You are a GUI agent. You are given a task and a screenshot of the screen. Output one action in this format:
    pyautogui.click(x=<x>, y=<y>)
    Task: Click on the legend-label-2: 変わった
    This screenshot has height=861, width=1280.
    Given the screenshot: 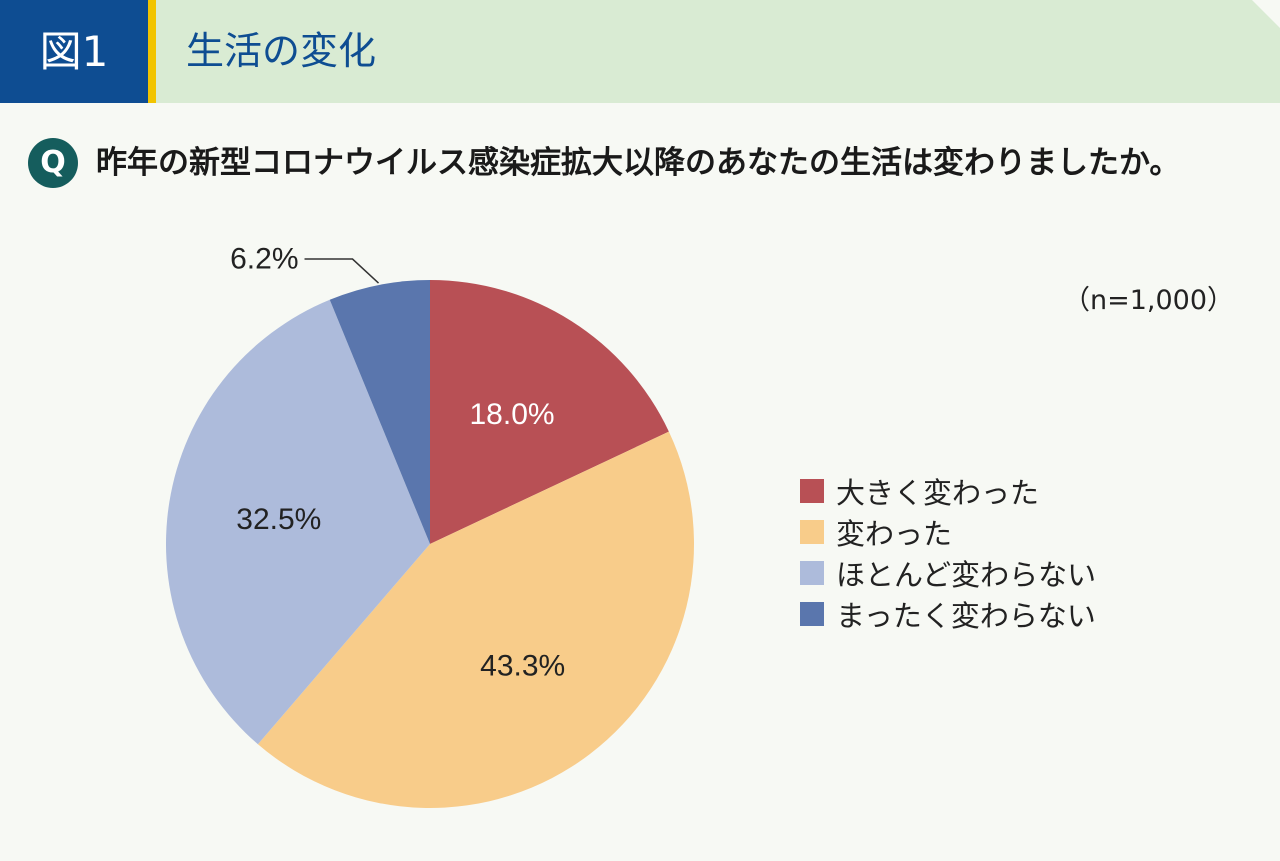 What is the action you would take?
    pyautogui.click(x=894, y=533)
    